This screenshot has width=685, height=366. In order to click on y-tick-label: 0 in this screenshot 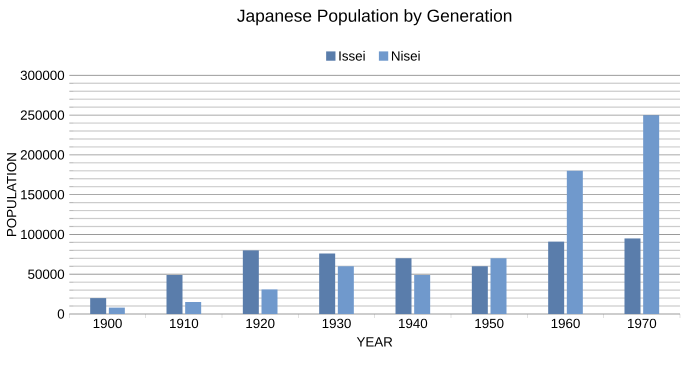, I will do `click(61, 314)`.